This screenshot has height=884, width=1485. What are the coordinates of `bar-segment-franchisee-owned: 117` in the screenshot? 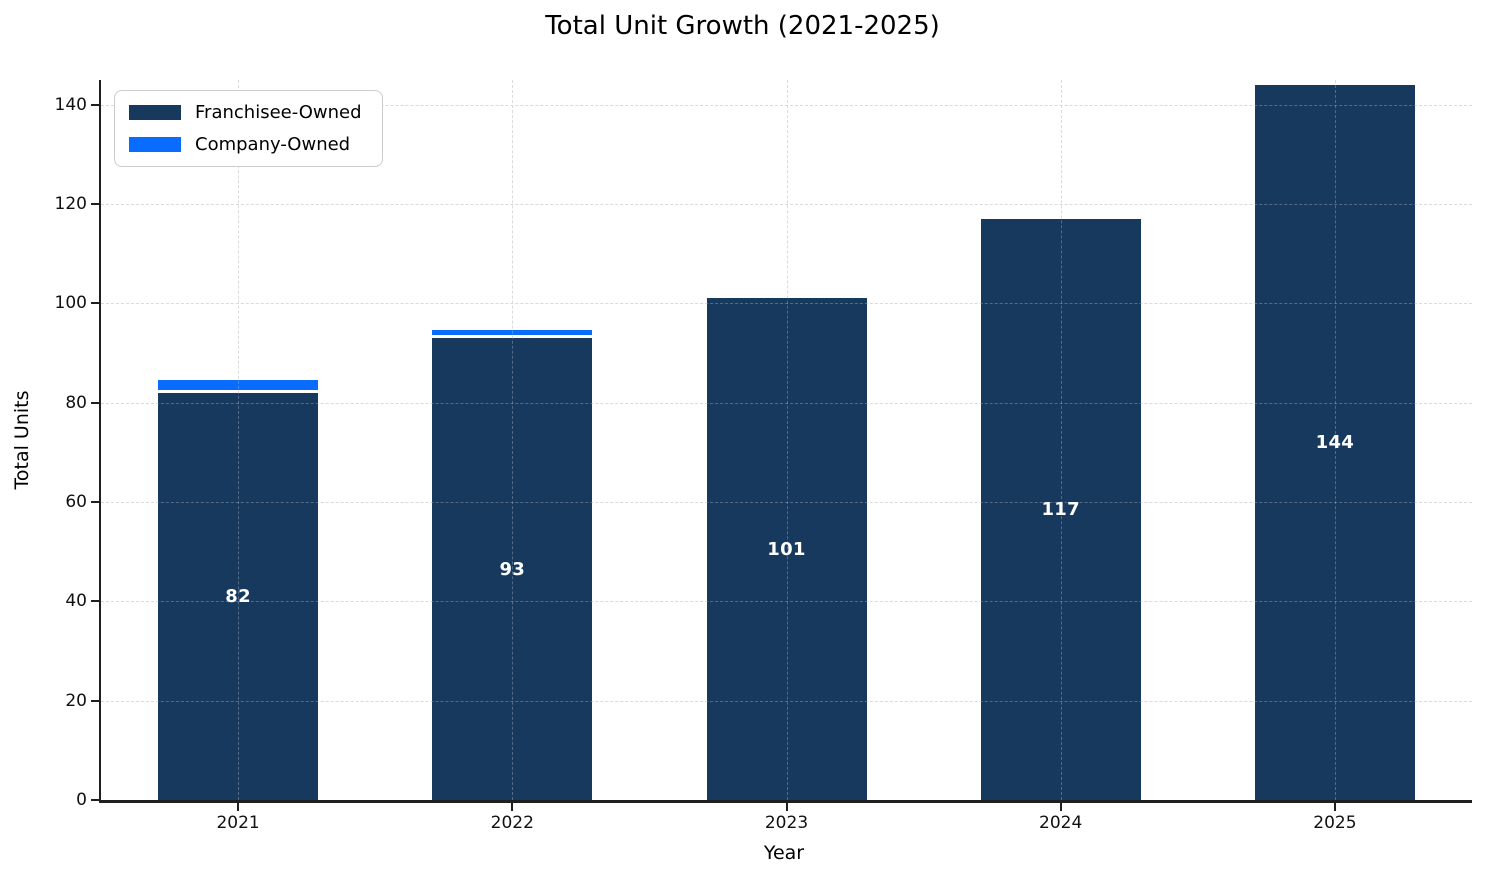 It's located at (1060, 509).